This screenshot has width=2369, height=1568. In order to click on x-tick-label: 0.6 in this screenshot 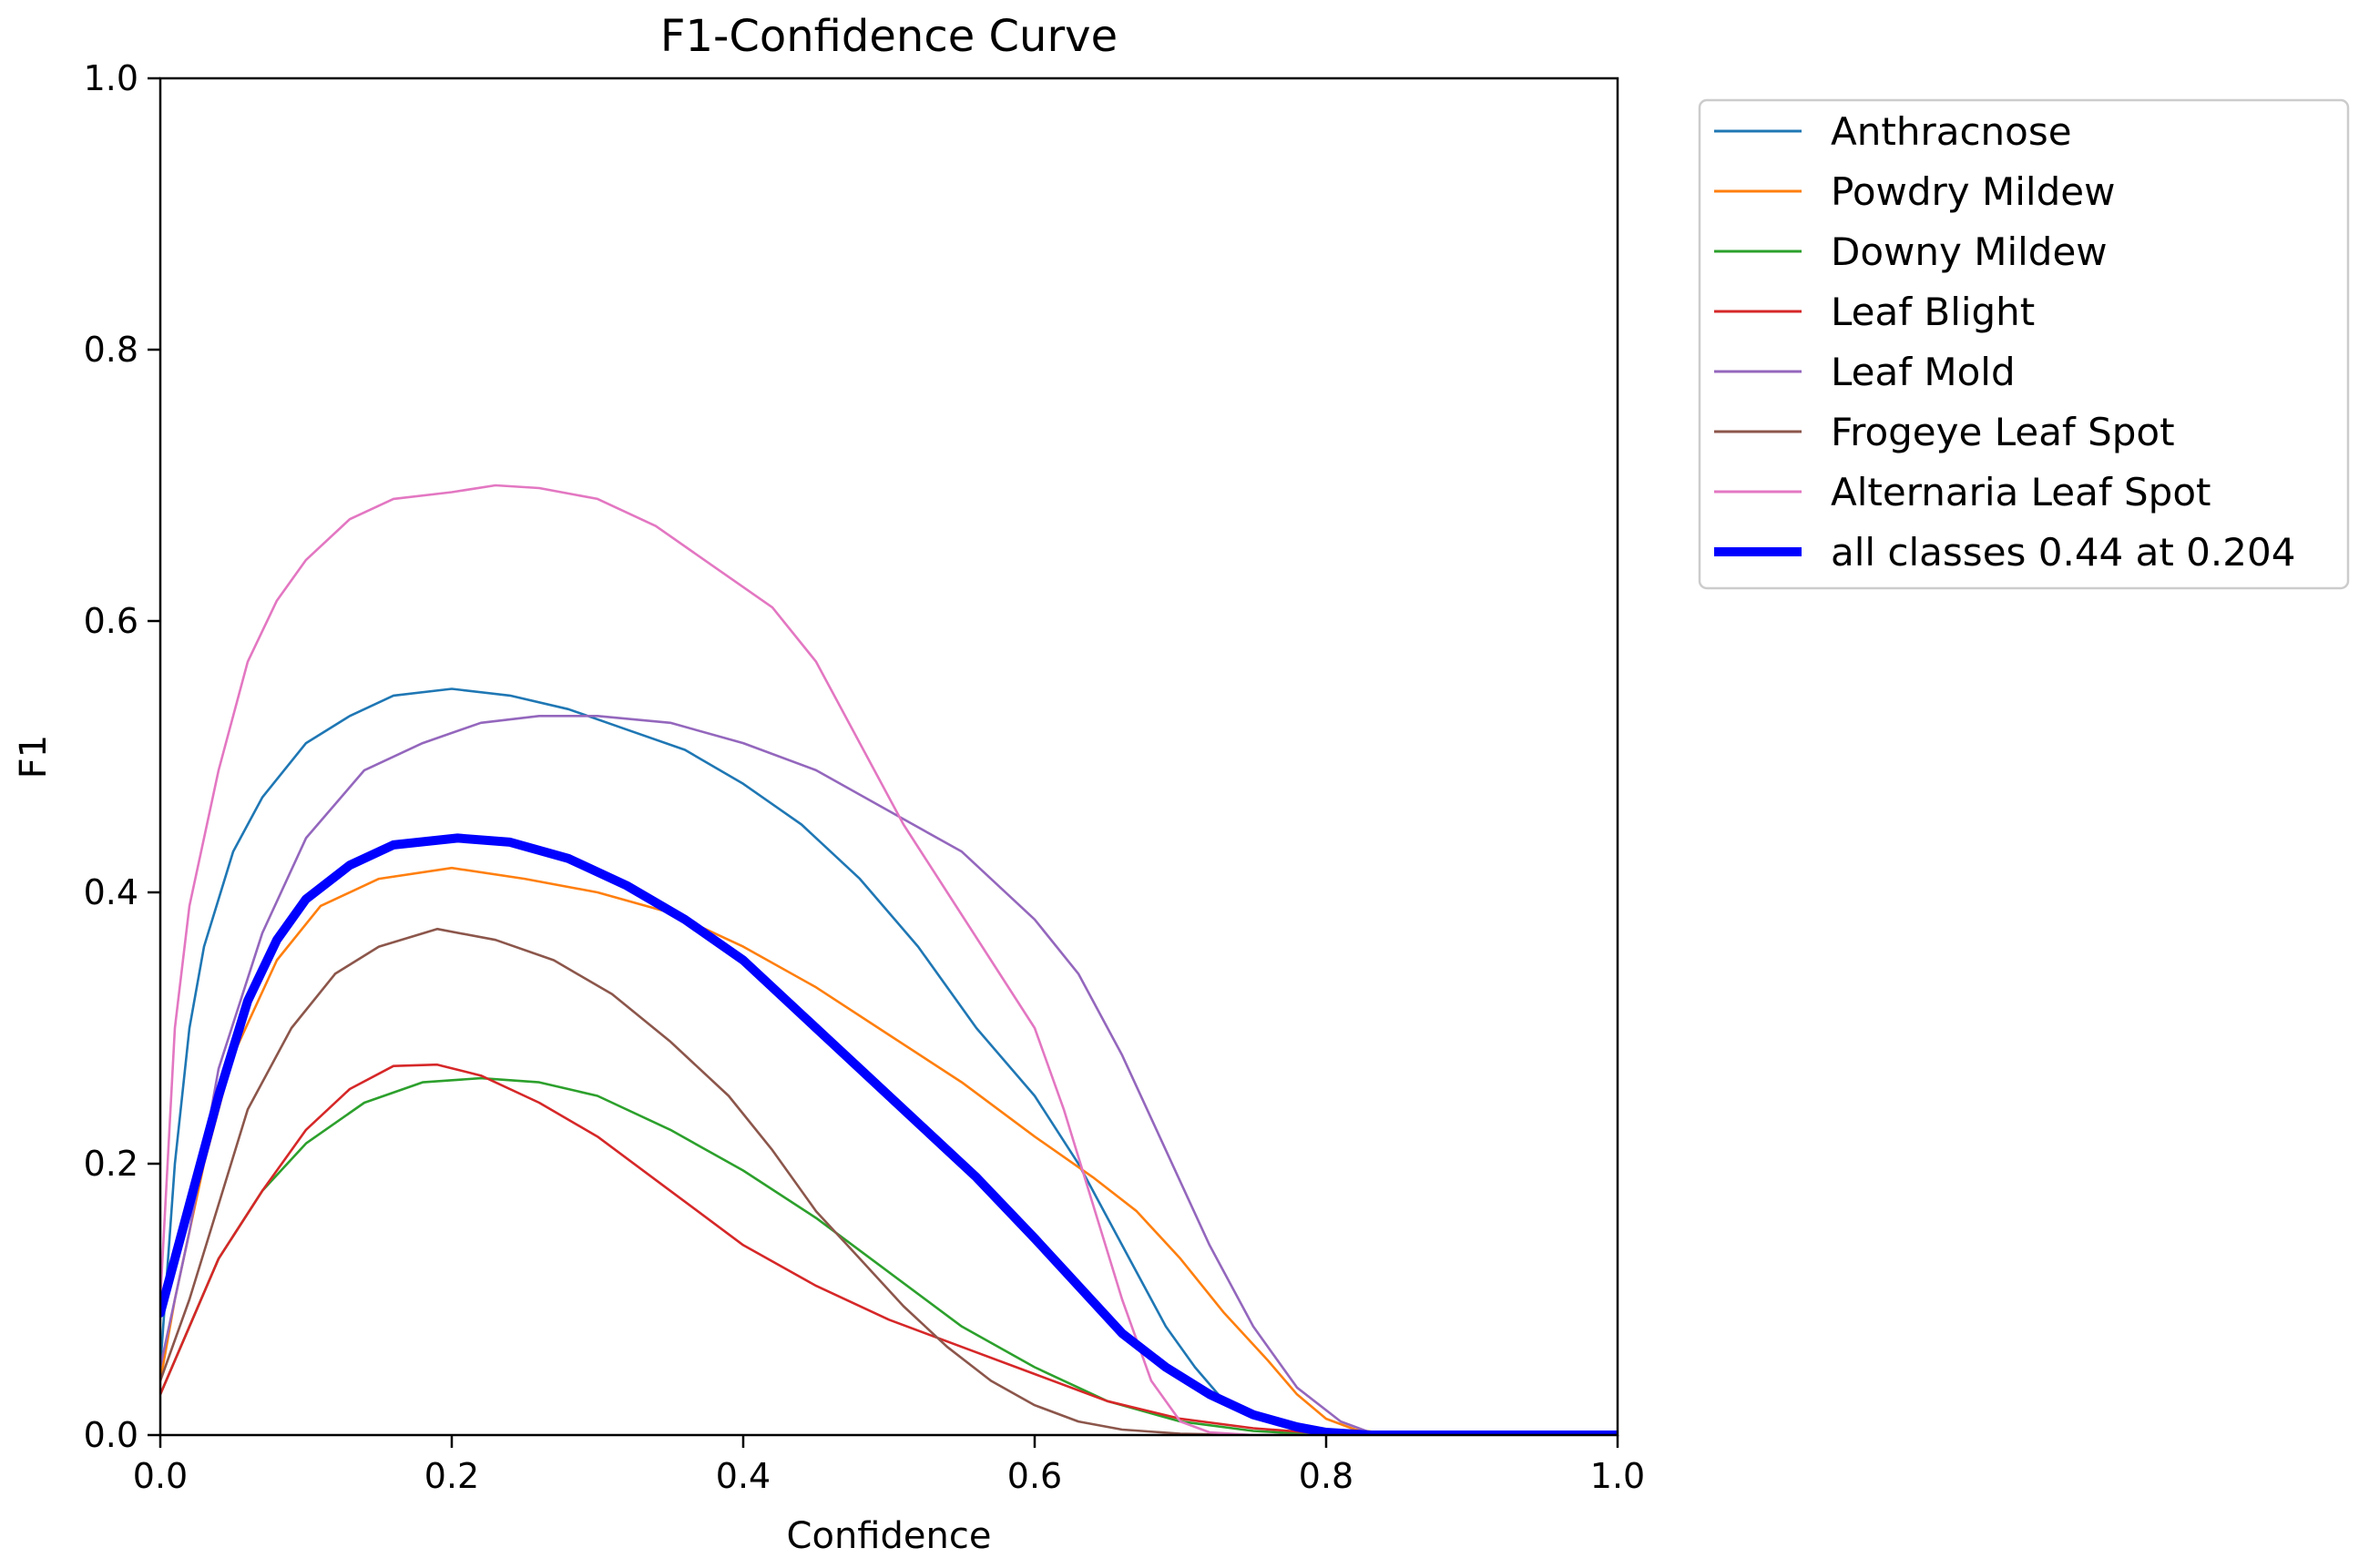, I will do `click(1034, 1476)`.